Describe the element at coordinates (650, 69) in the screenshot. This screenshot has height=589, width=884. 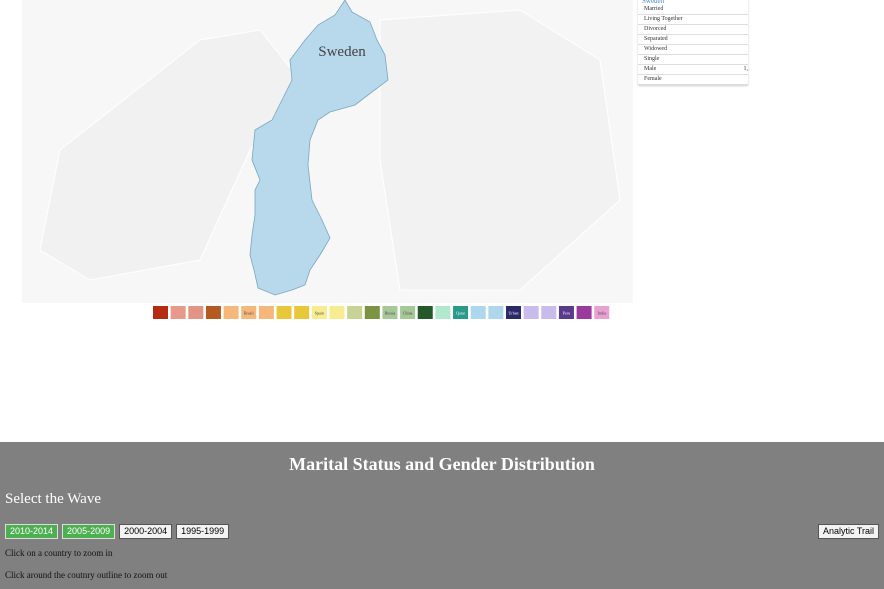
I see `row-label: Male` at that location.